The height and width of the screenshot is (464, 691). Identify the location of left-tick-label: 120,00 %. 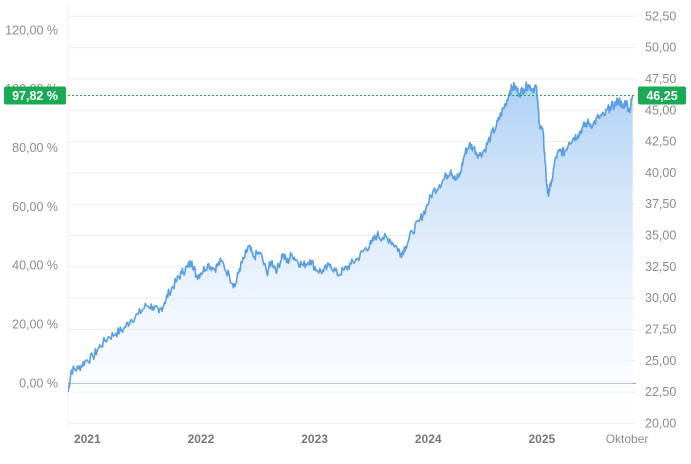
(31, 30).